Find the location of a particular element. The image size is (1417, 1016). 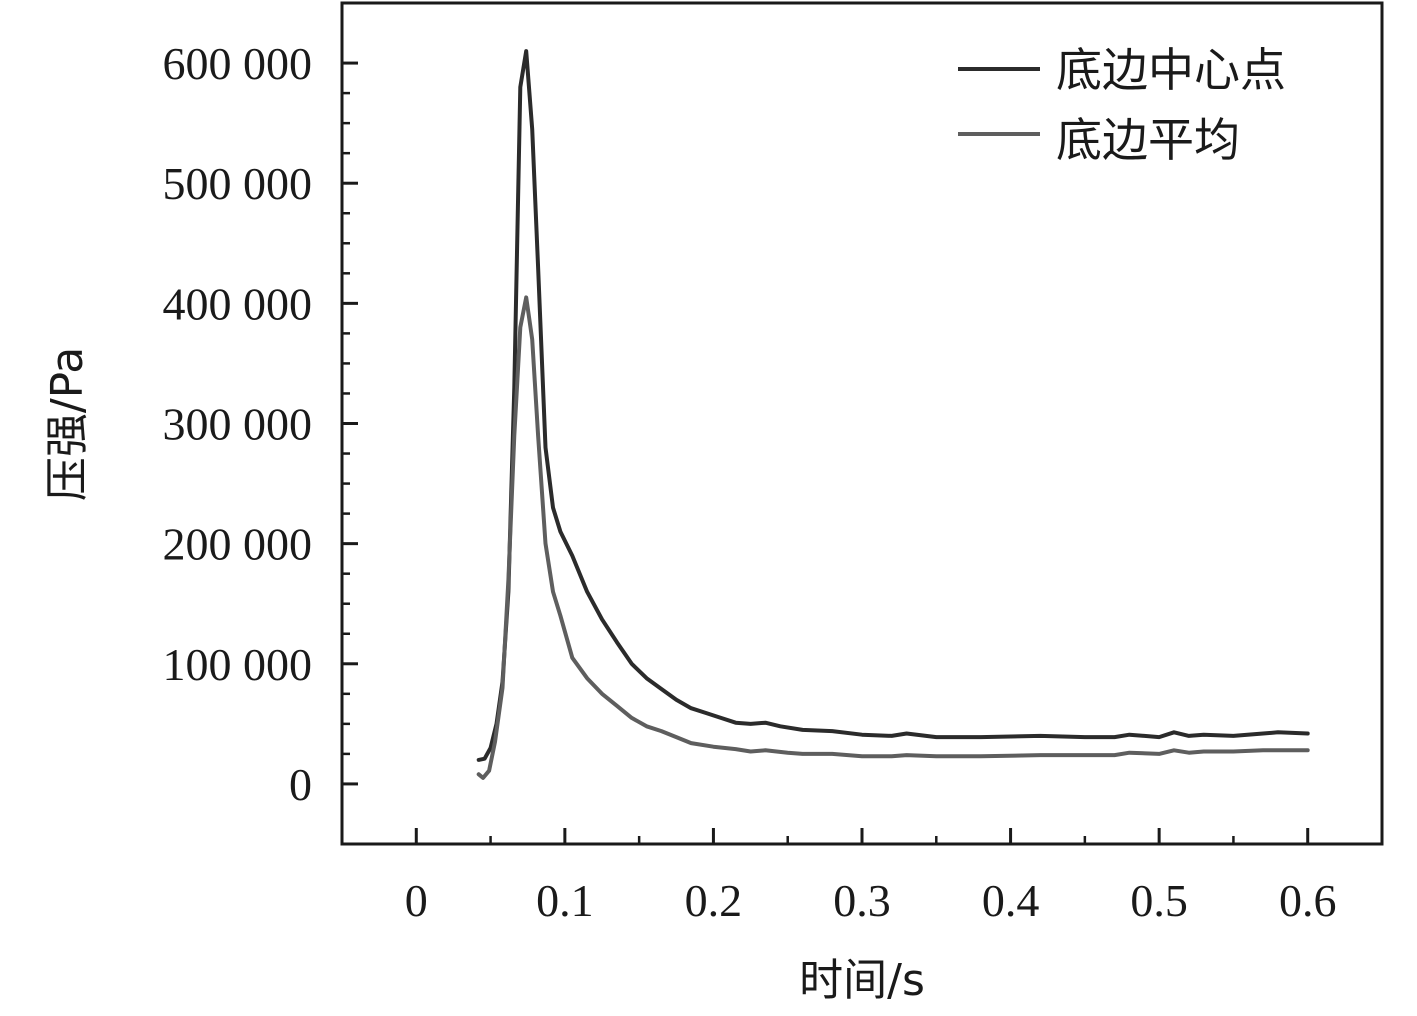

legend: 底边中心点 底边平均 is located at coordinates (1122, 105).